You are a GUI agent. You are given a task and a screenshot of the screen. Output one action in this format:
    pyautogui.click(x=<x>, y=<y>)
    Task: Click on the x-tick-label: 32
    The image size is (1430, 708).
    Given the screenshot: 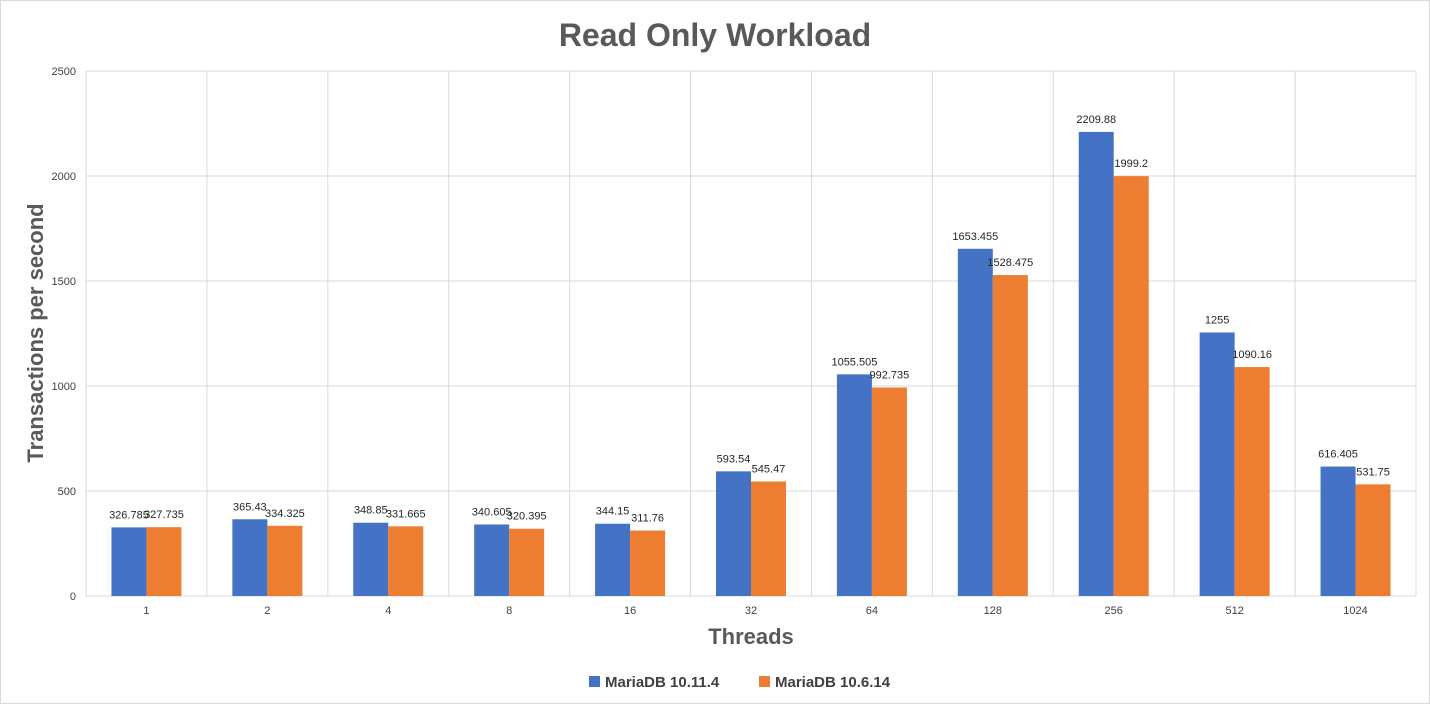 What is the action you would take?
    pyautogui.click(x=751, y=611)
    